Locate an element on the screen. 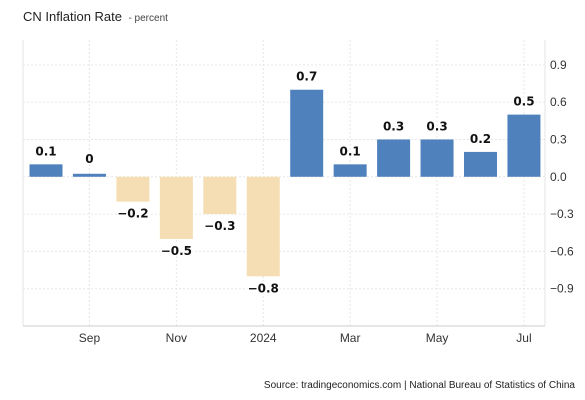 The height and width of the screenshot is (400, 585). data-label-2023-10: −0.2 is located at coordinates (132, 214).